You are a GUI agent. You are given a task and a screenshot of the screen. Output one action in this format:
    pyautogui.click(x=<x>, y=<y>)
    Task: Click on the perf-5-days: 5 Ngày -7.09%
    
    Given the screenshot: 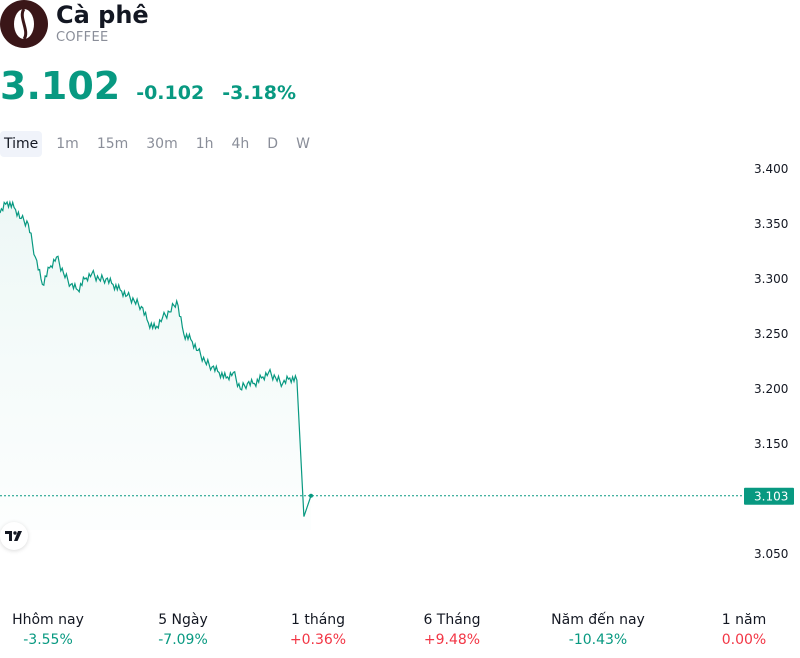 What is the action you would take?
    pyautogui.click(x=183, y=630)
    